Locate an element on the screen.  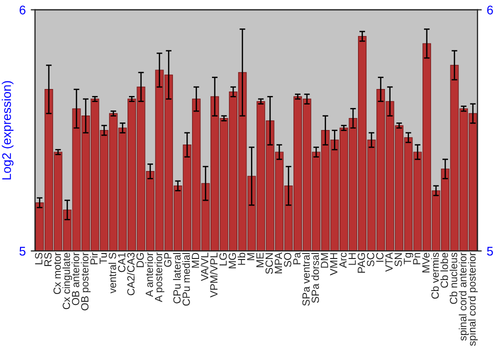
x-tick-label: SPa ventral is located at coordinates (306, 279).